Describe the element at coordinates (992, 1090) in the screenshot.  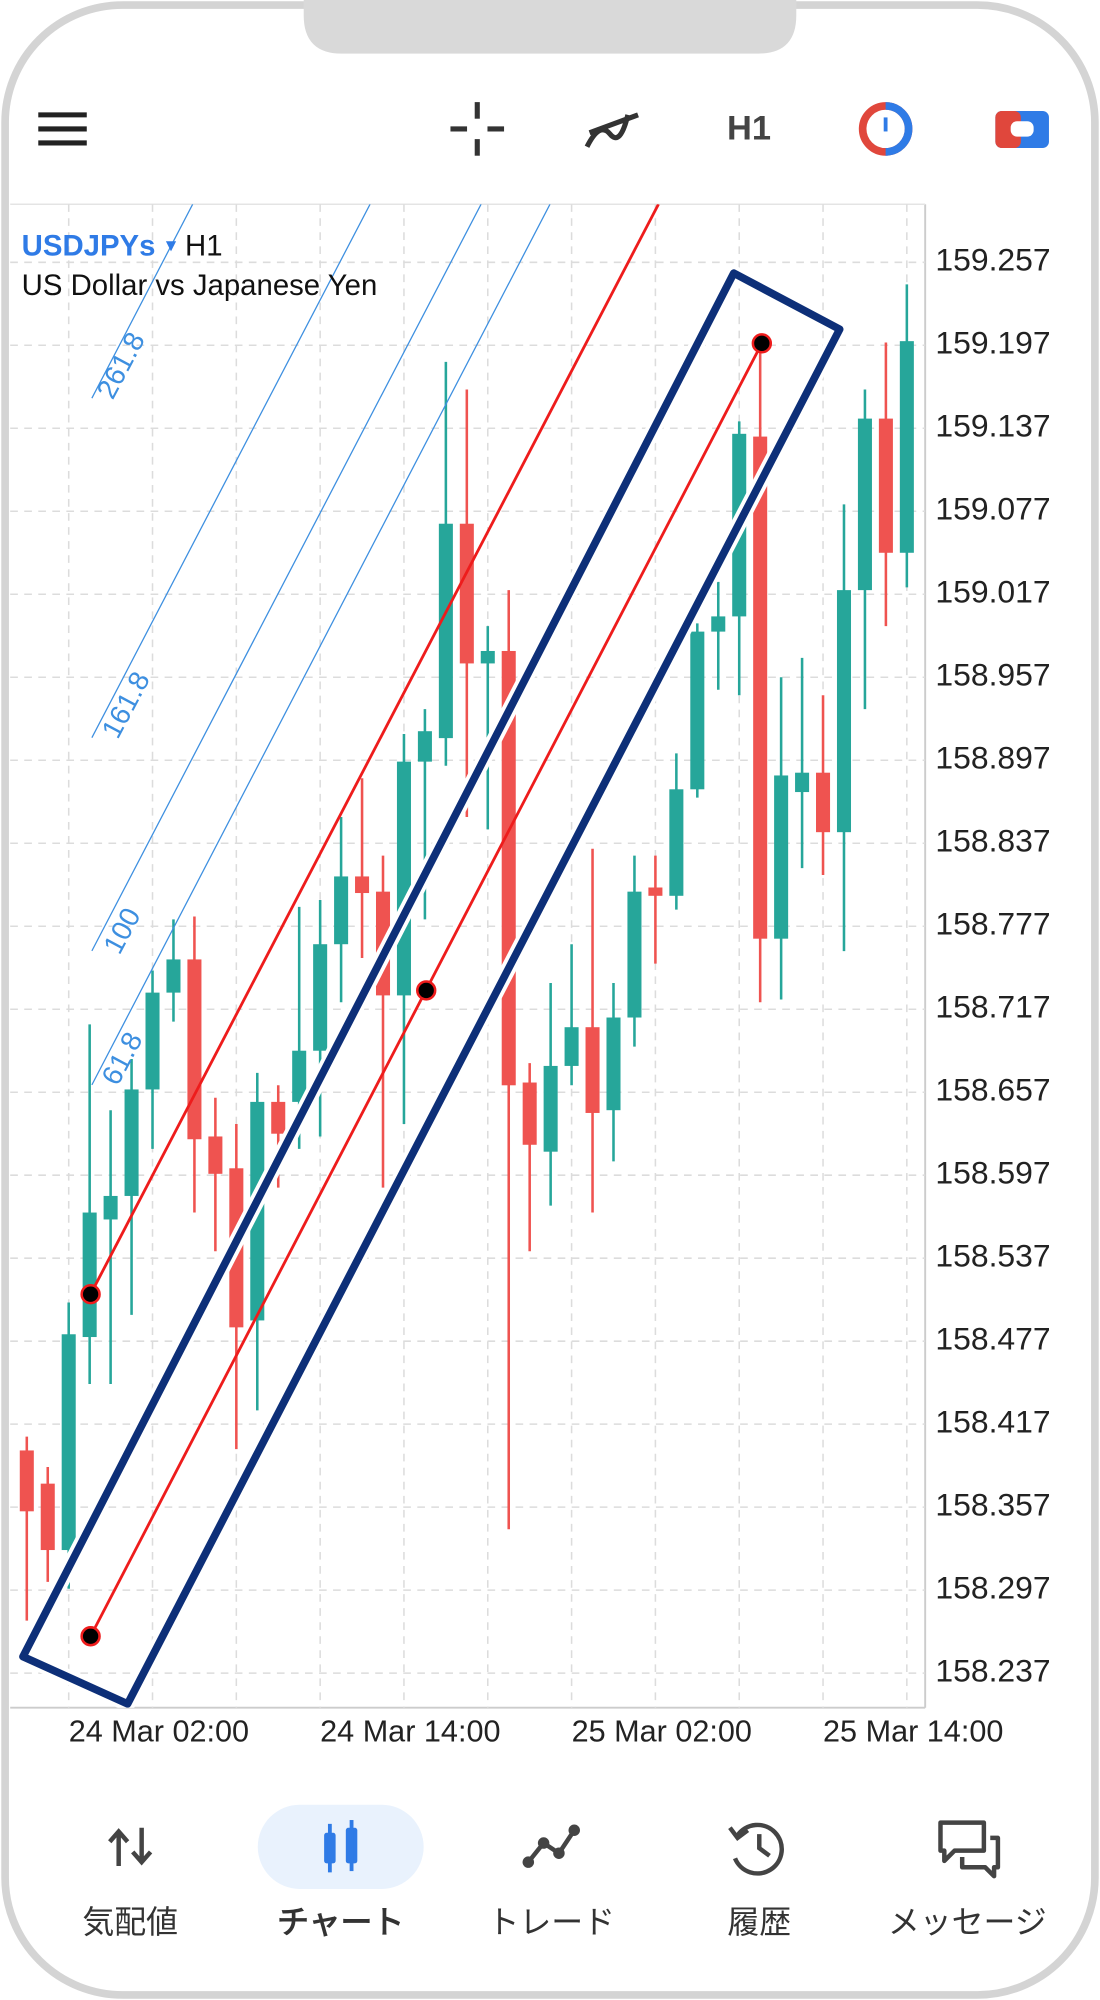
I see `y-tick-label: 158.657` at that location.